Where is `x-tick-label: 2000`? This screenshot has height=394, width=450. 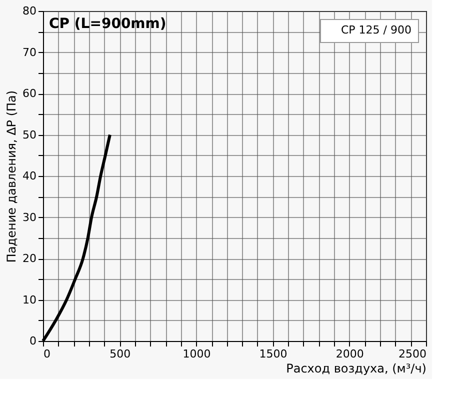 x-tick-label: 2000 is located at coordinates (350, 354).